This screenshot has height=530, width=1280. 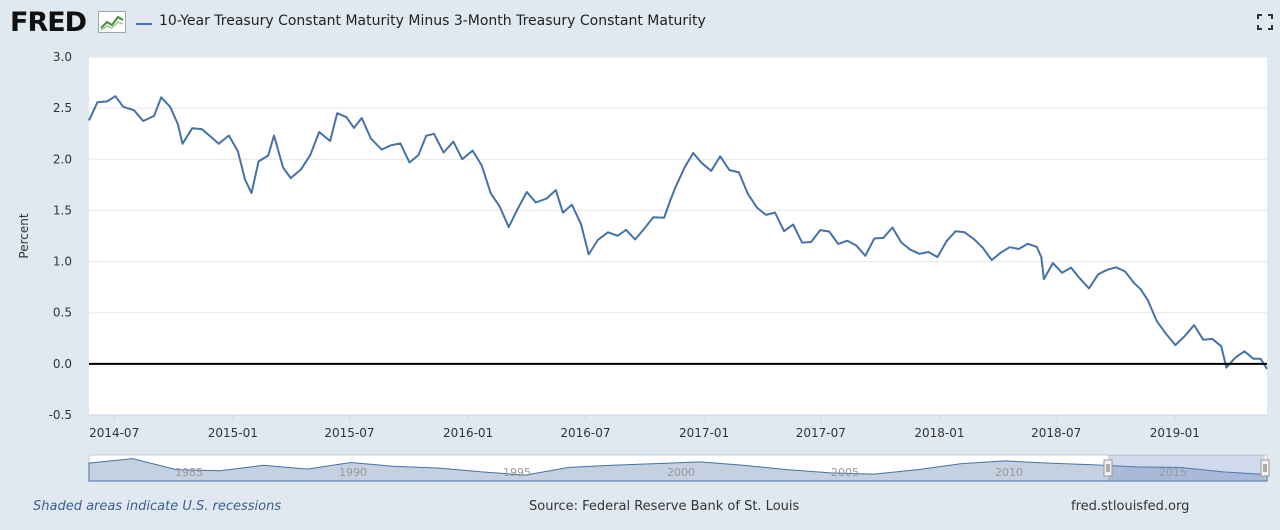 I want to click on fullscreen-icon, so click(x=1265, y=22).